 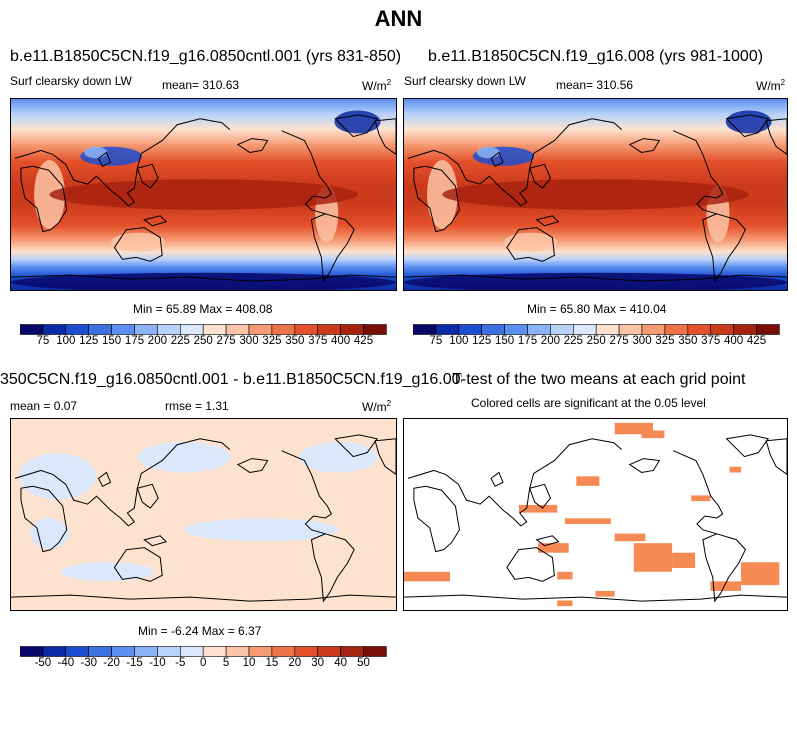 I want to click on colorbar-tick-label: -50, so click(x=43, y=663).